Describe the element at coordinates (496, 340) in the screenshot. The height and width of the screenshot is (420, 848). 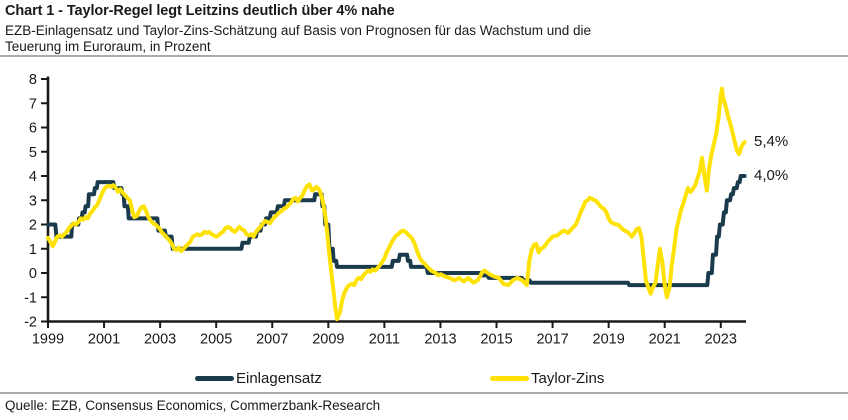
I see `x-axis-tick-label: 2015` at that location.